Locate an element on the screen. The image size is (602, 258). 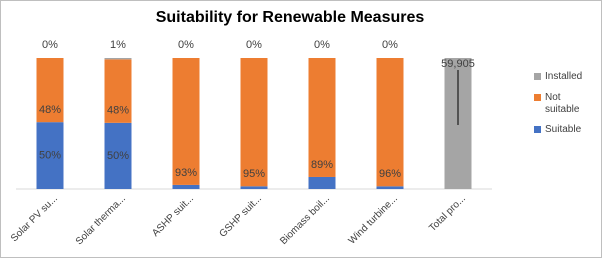
legend-label: Installed is located at coordinates (564, 76).